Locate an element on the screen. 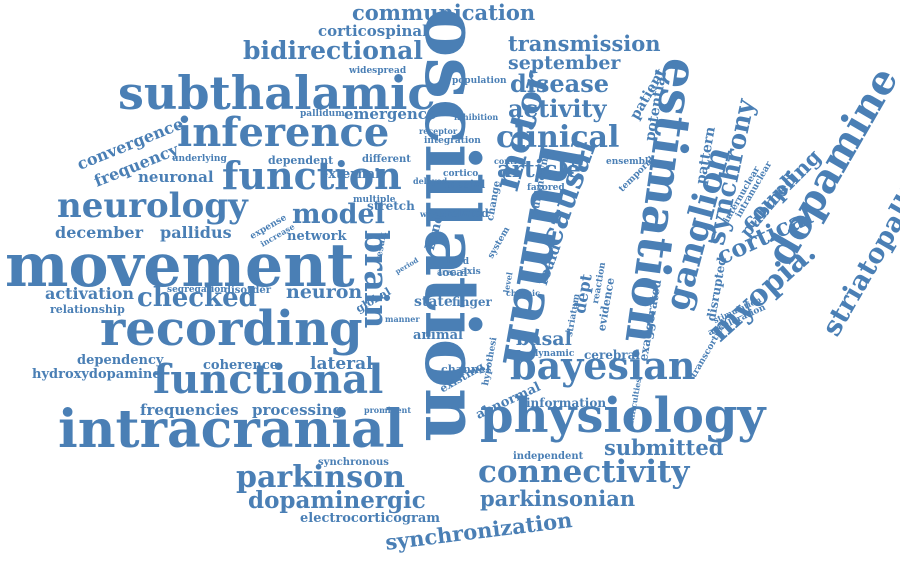  word-stretch: stretch is located at coordinates (391, 206).